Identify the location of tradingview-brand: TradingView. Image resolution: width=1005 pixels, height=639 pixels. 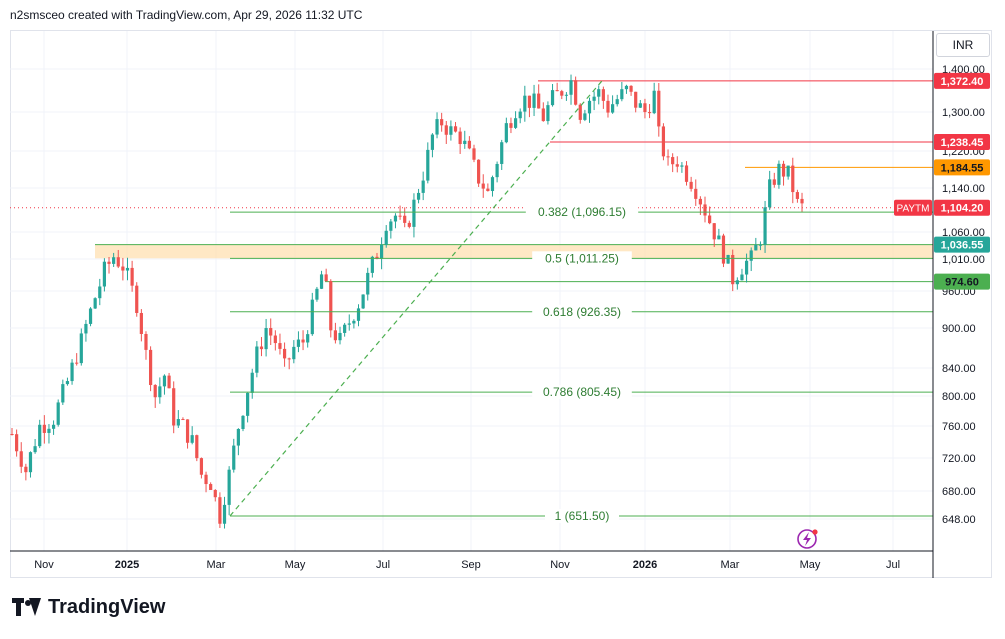
(88, 607).